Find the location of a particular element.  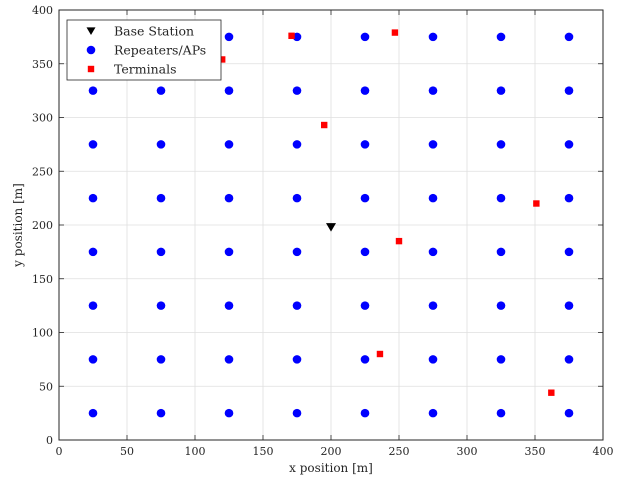

x-tick-label: 300 is located at coordinates (467, 451).